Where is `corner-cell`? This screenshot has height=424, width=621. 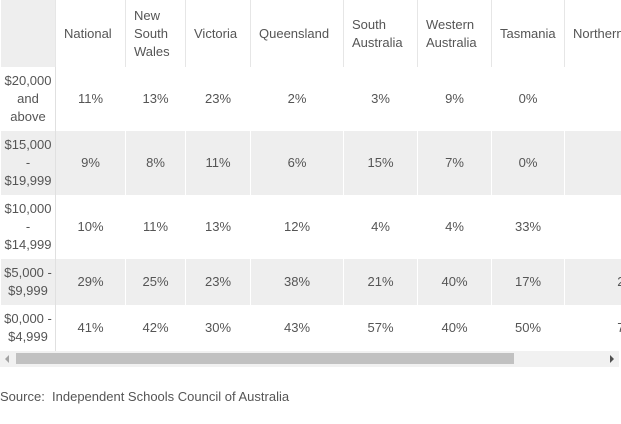
corner-cell is located at coordinates (28, 33).